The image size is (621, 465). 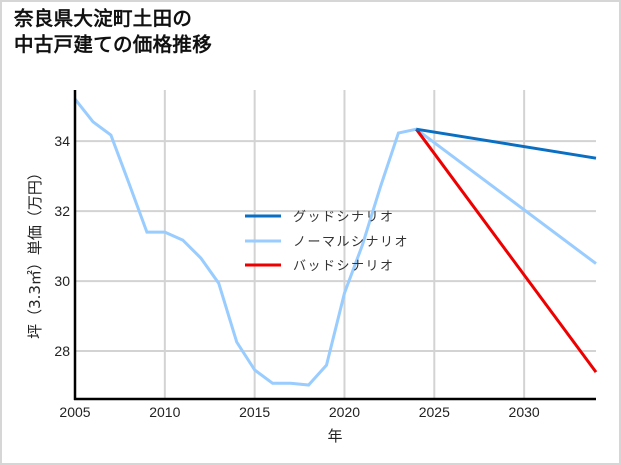 What do you see at coordinates (62, 281) in the screenshot?
I see `y-tick-label: 30` at bounding box center [62, 281].